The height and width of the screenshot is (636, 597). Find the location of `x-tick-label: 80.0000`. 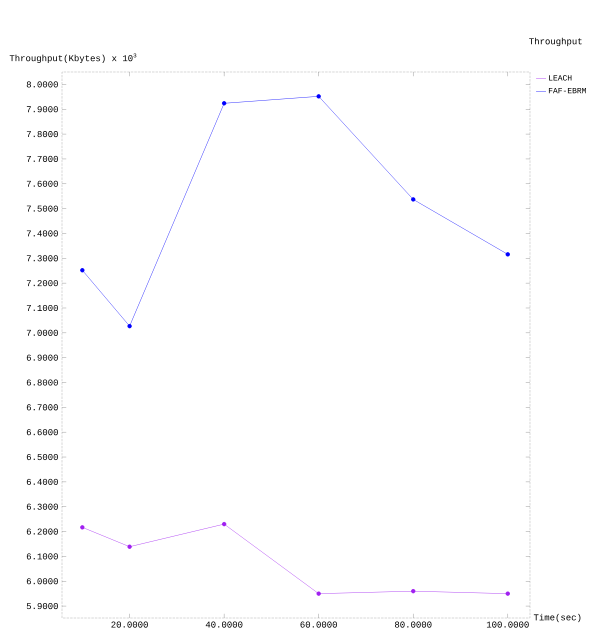

x-tick-label: 80.0000 is located at coordinates (413, 625).